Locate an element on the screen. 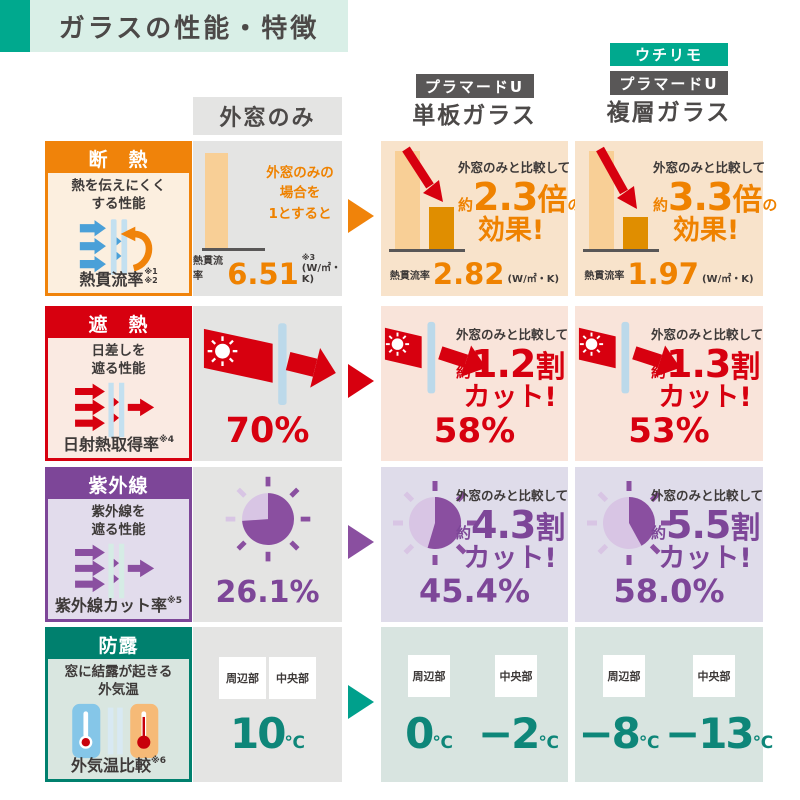 Image resolution: width=800 pixels, height=800 pixels. u-value-double: 熱貫流率 1.97 (W/㎡・K) is located at coordinates (669, 273).